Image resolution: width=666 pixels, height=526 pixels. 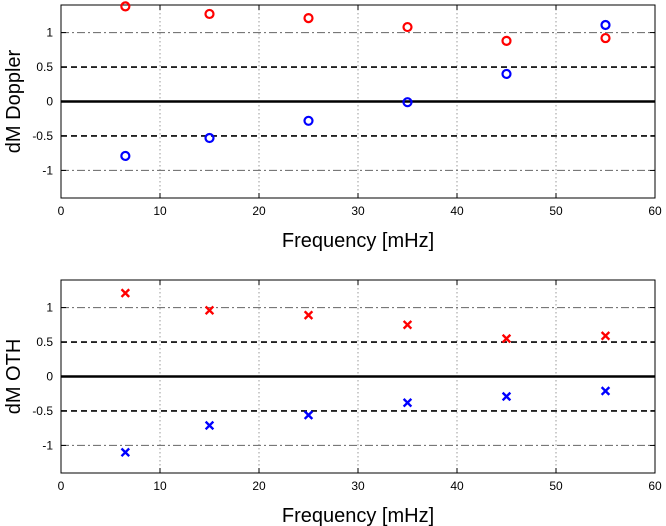 I want to click on y-axis-label: dM Doppler, so click(x=14, y=101).